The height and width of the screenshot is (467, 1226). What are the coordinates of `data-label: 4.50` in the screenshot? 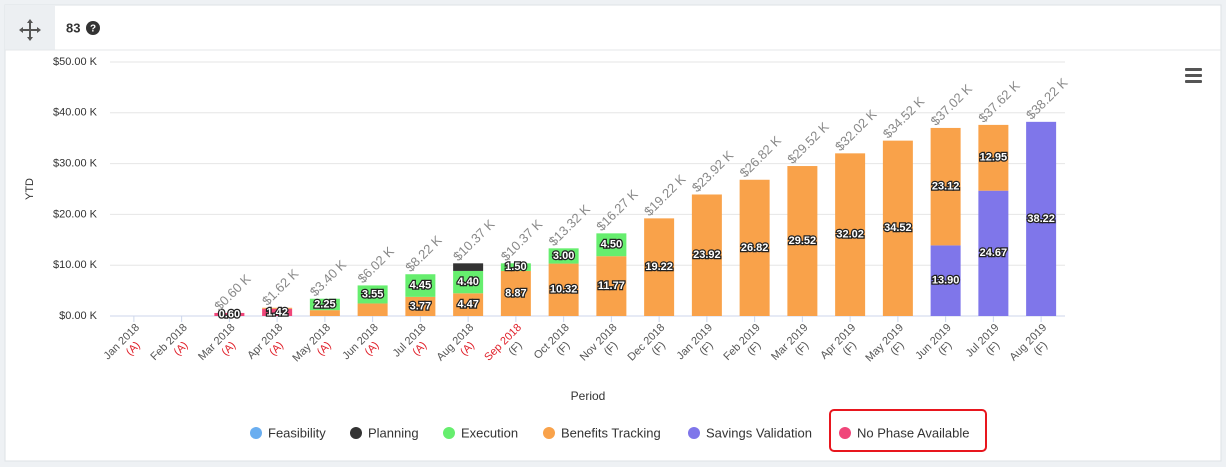 It's located at (611, 245).